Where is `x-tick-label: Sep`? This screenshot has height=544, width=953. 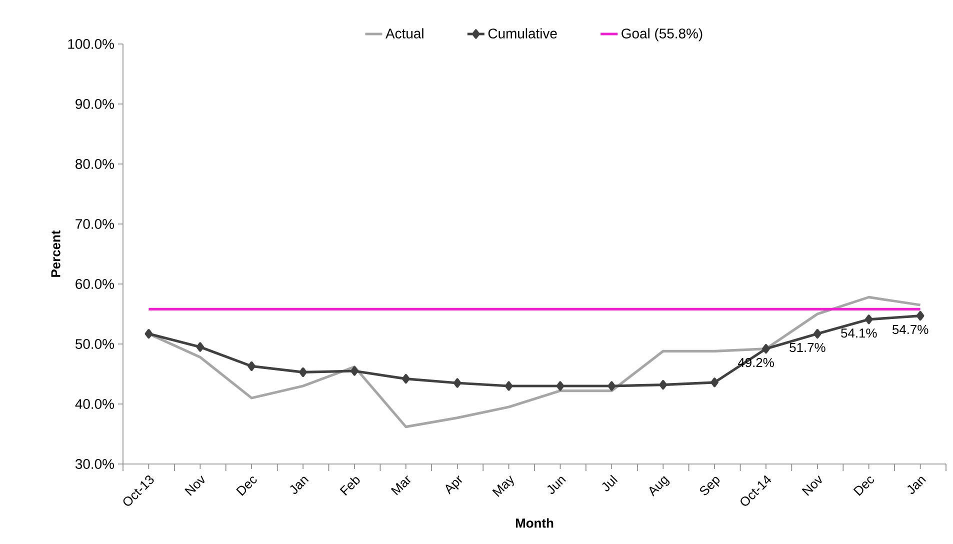 x-tick-label: Sep is located at coordinates (710, 486).